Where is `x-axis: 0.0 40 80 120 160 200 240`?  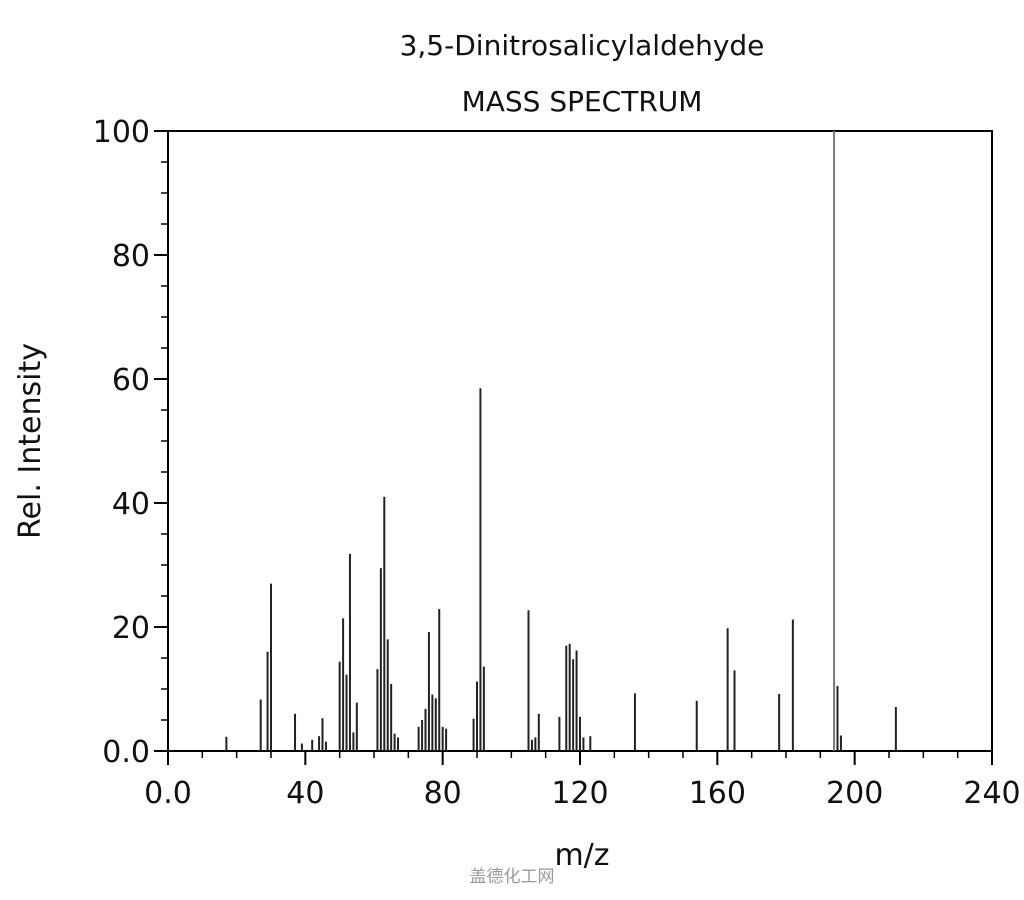
x-axis: 0.0 40 80 120 160 200 240 is located at coordinates (582, 781).